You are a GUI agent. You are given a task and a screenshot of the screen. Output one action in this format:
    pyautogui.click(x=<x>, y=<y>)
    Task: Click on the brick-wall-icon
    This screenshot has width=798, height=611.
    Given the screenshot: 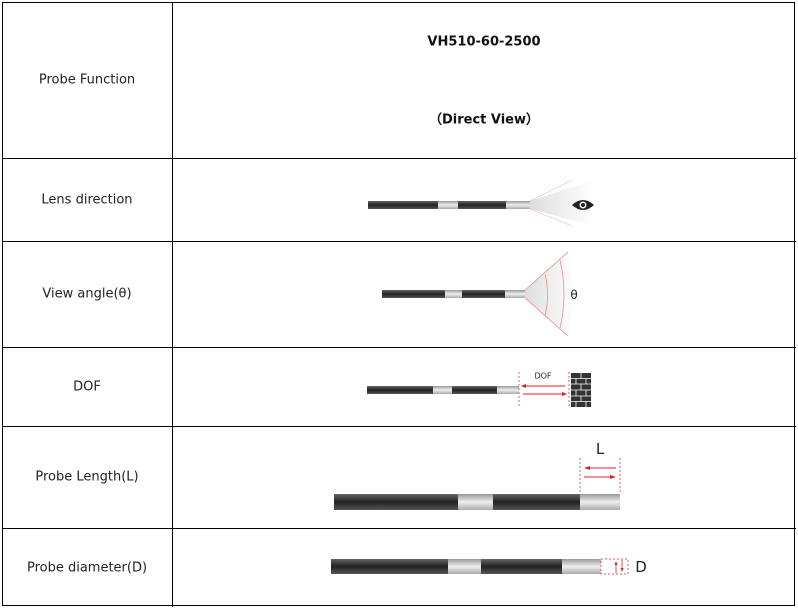 What is the action you would take?
    pyautogui.click(x=581, y=390)
    